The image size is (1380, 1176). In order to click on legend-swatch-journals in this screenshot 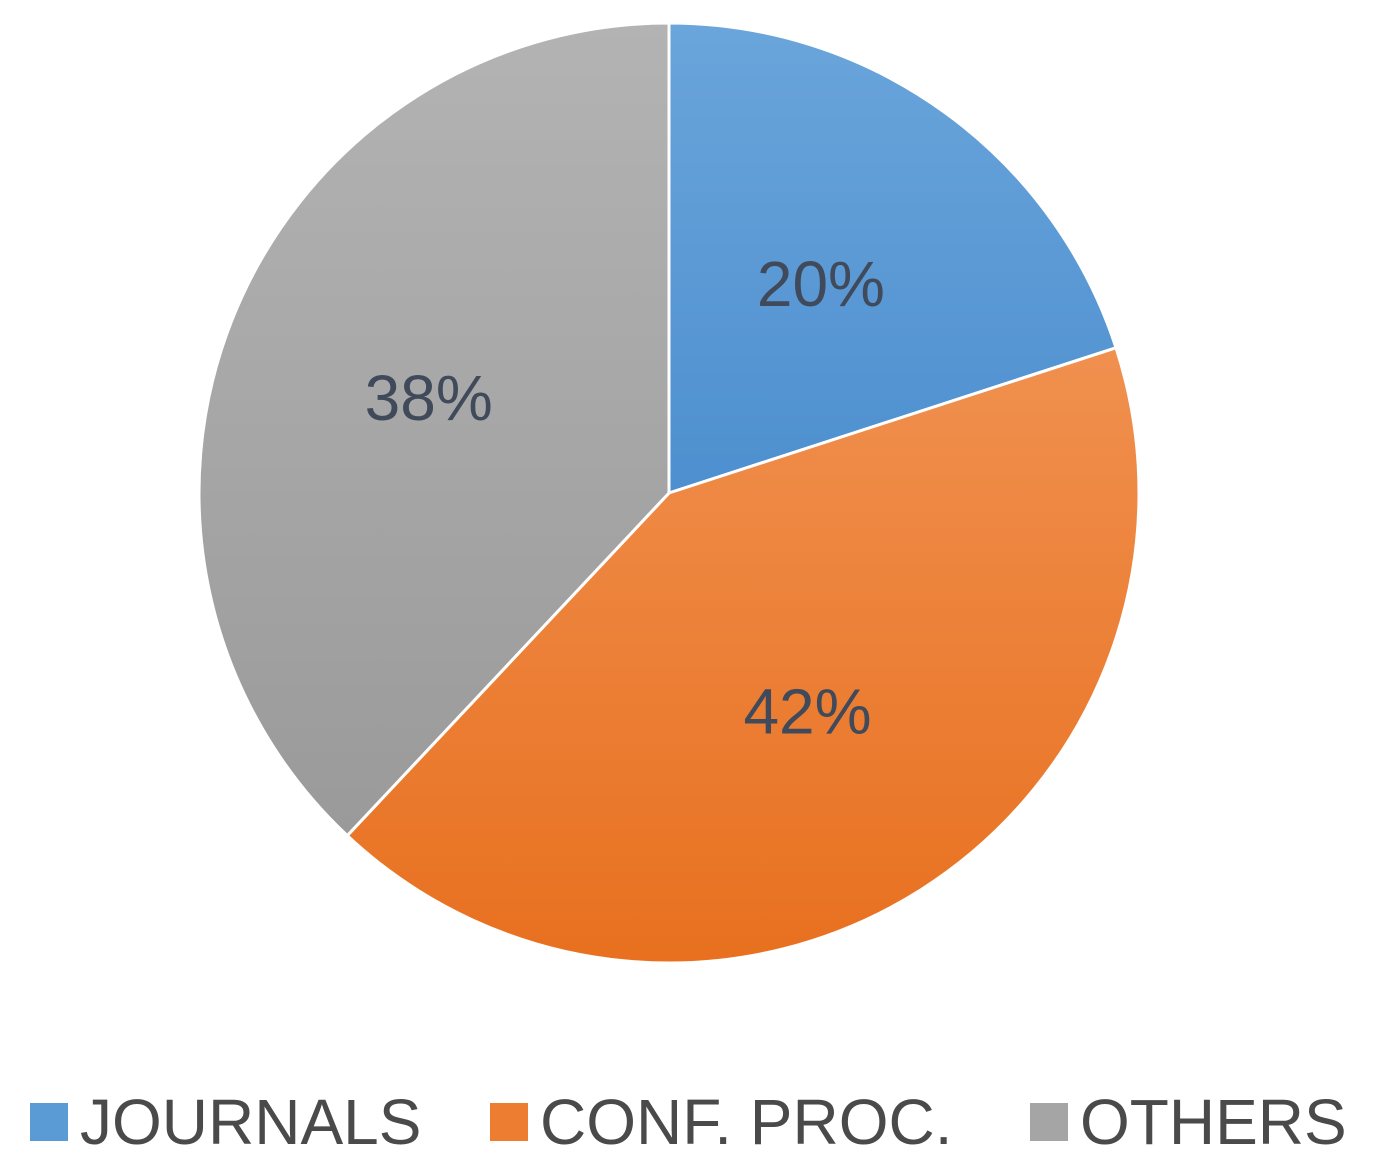, I will do `click(49, 1122)`.